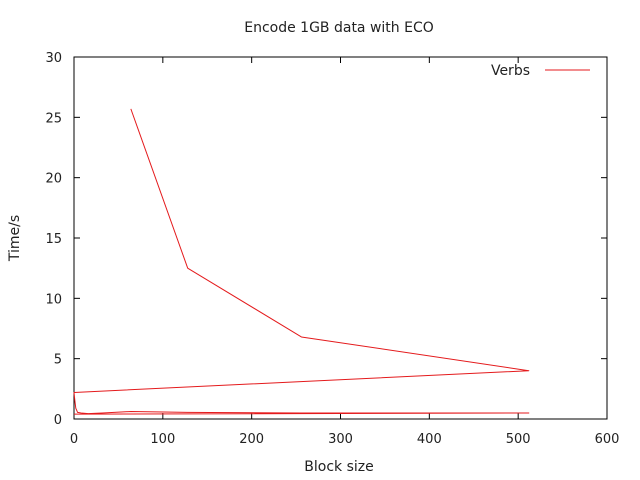 This screenshot has width=640, height=480. What do you see at coordinates (518, 439) in the screenshot?
I see `x-tick-label: 500` at bounding box center [518, 439].